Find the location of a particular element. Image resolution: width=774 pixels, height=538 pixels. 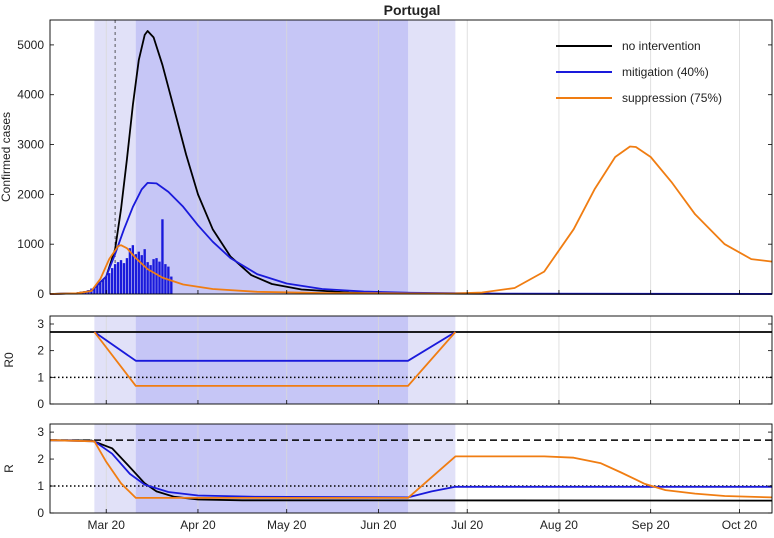

legend-label: no intervention is located at coordinates (661, 46).